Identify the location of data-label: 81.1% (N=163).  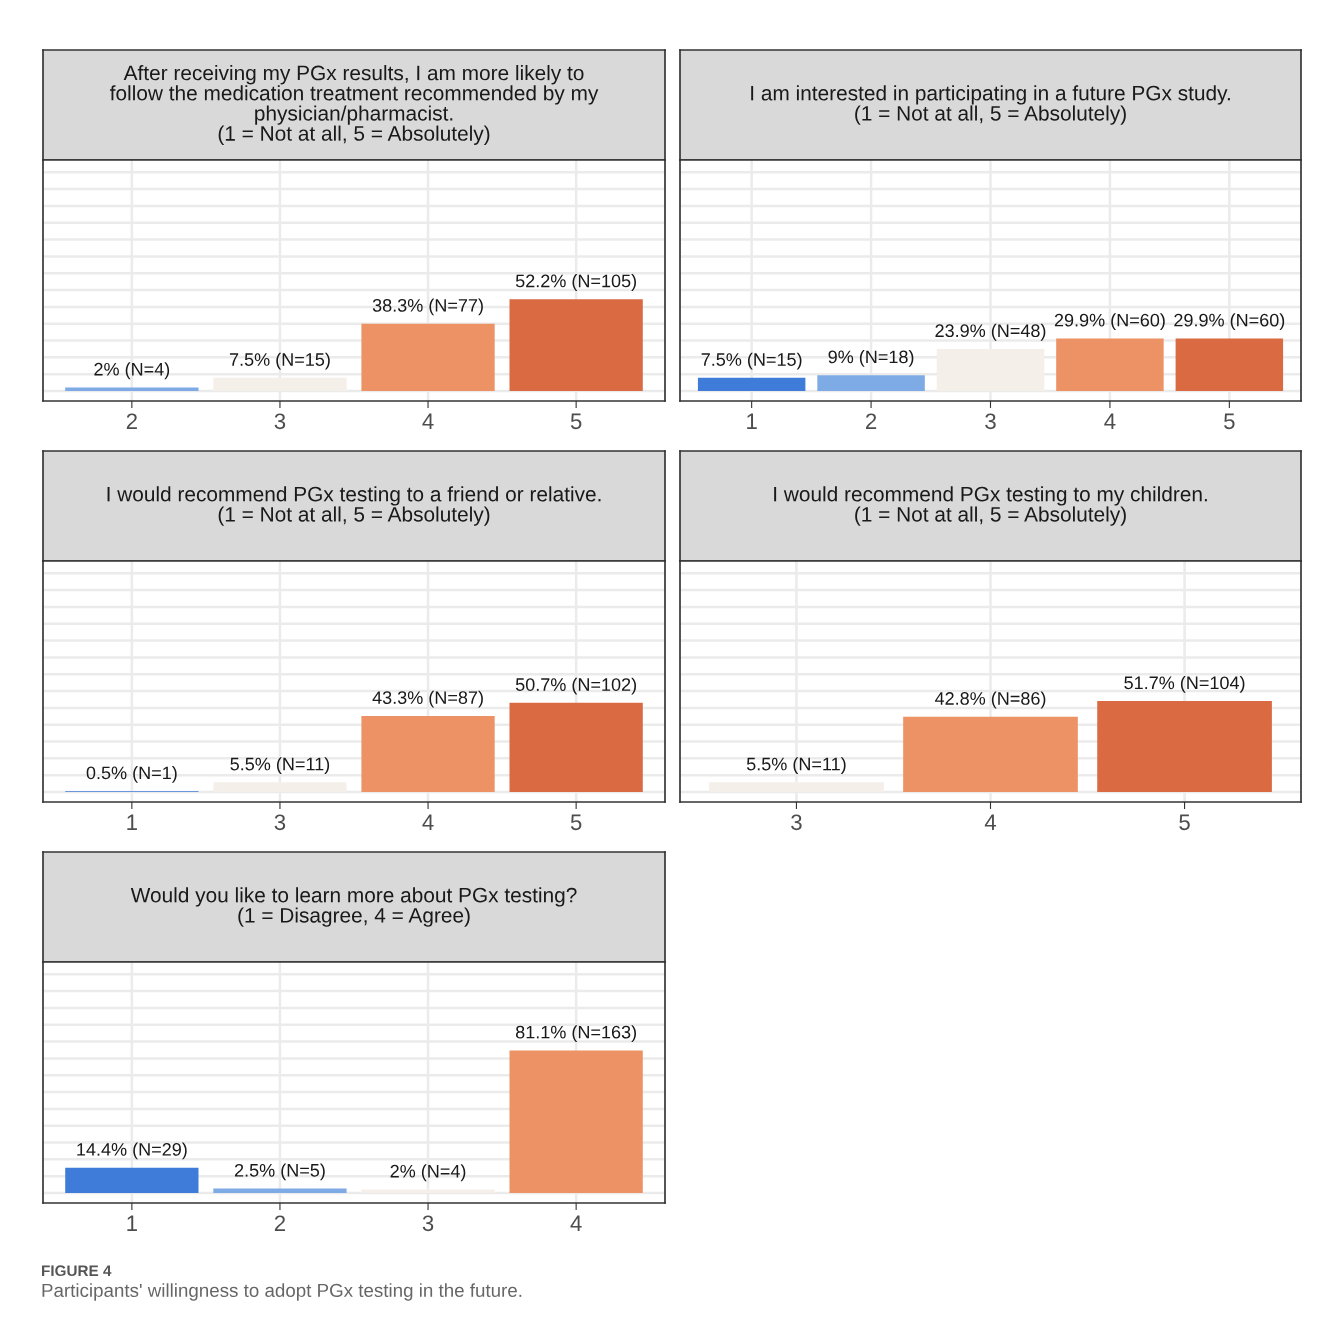
(575, 1034).